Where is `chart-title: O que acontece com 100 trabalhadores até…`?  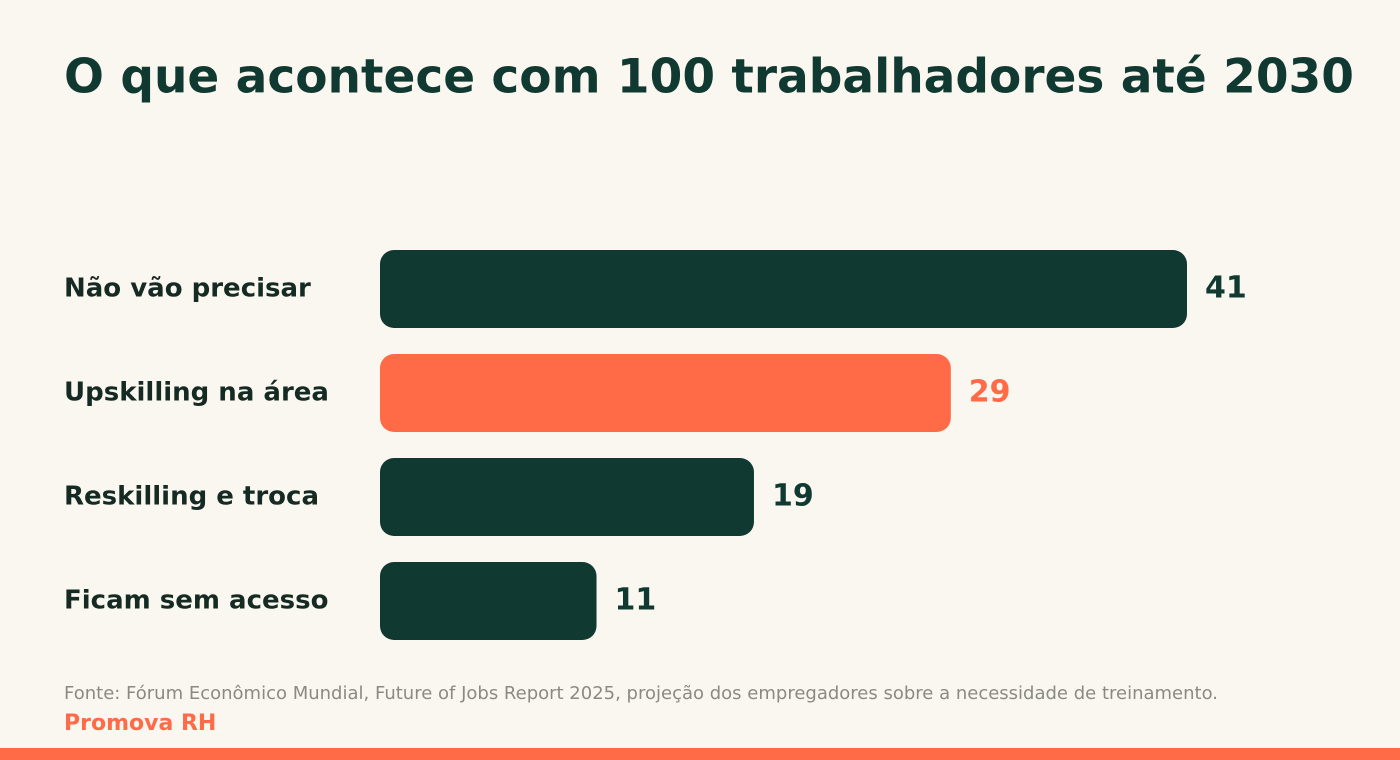 chart-title: O que acontece com 100 trabalhadores até… is located at coordinates (709, 77).